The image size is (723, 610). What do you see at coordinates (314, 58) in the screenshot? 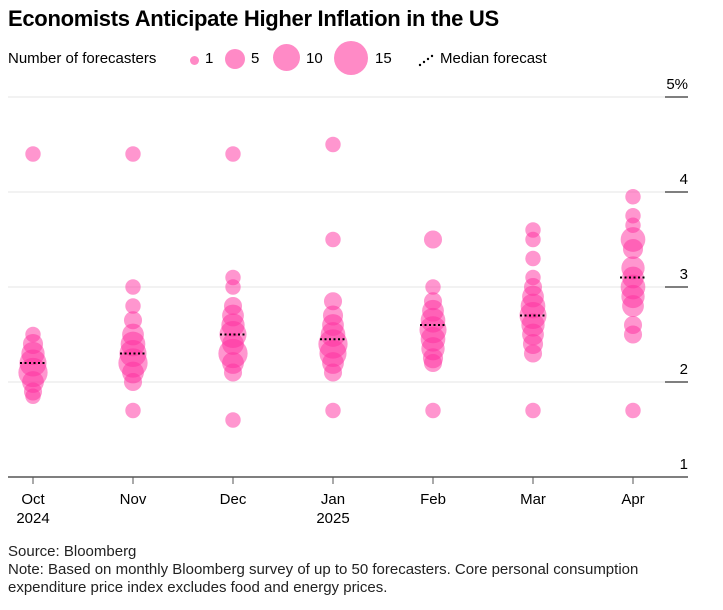
I see `legend-size-10: 10` at bounding box center [314, 58].